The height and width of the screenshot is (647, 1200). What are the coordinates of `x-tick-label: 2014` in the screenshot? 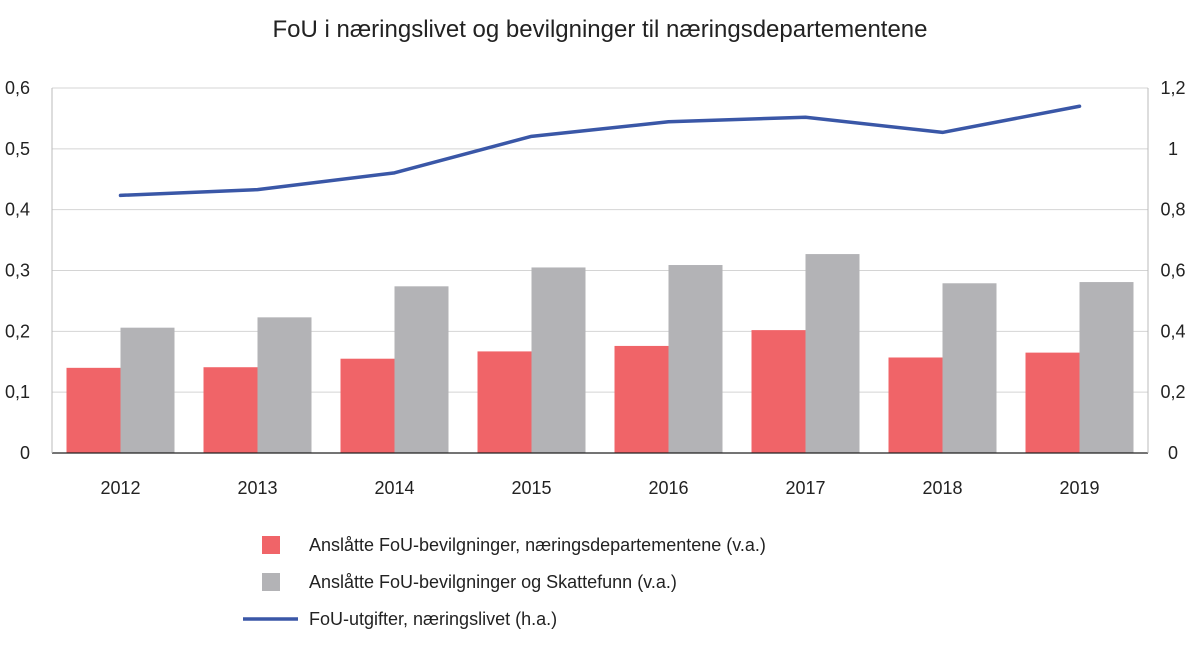 It's located at (394, 488).